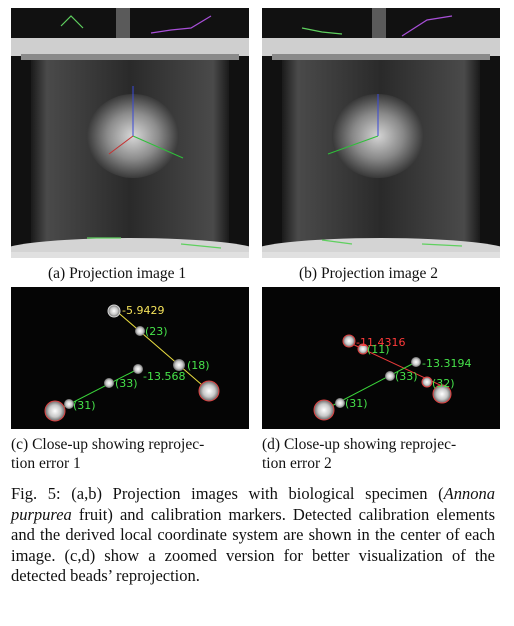 The height and width of the screenshot is (626, 514). Describe the element at coordinates (381, 358) in the screenshot. I see `closeup-reprojection-error-2: -11.4316 (11) -13.3194 (33) (32) (31)` at that location.